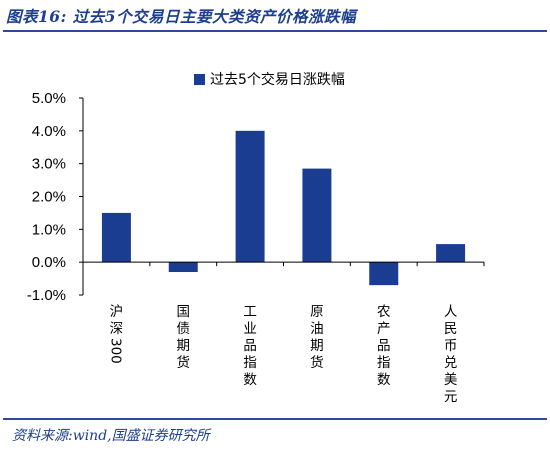  Describe the element at coordinates (250, 329) in the screenshot. I see `x-category-label-char: 业` at that location.